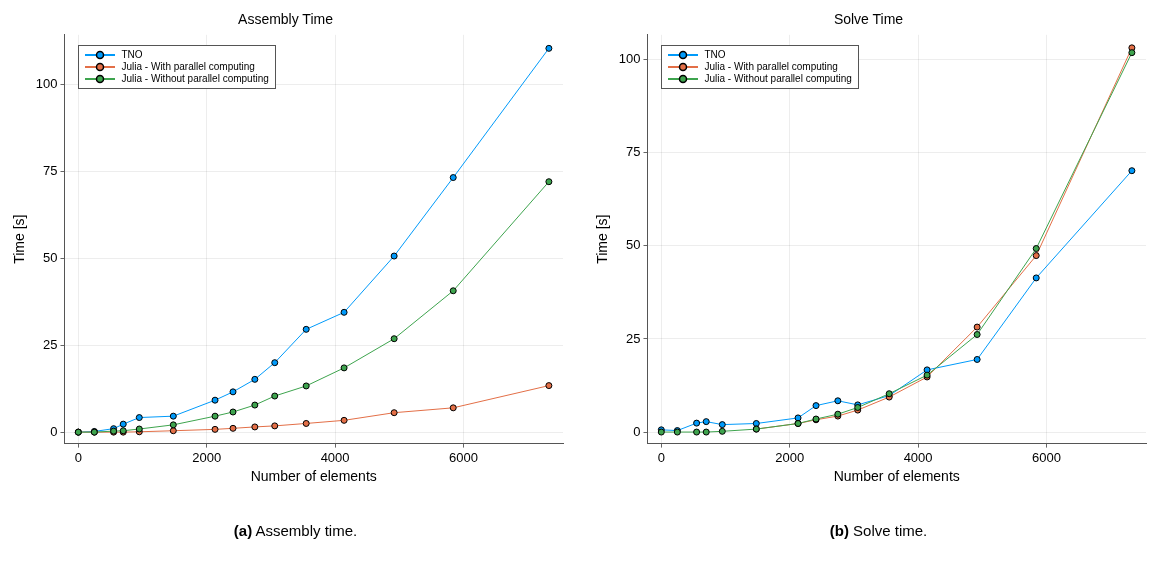 This screenshot has width=1175, height=582. What do you see at coordinates (286, 19) in the screenshot?
I see `chart-title: Assembly Time` at bounding box center [286, 19].